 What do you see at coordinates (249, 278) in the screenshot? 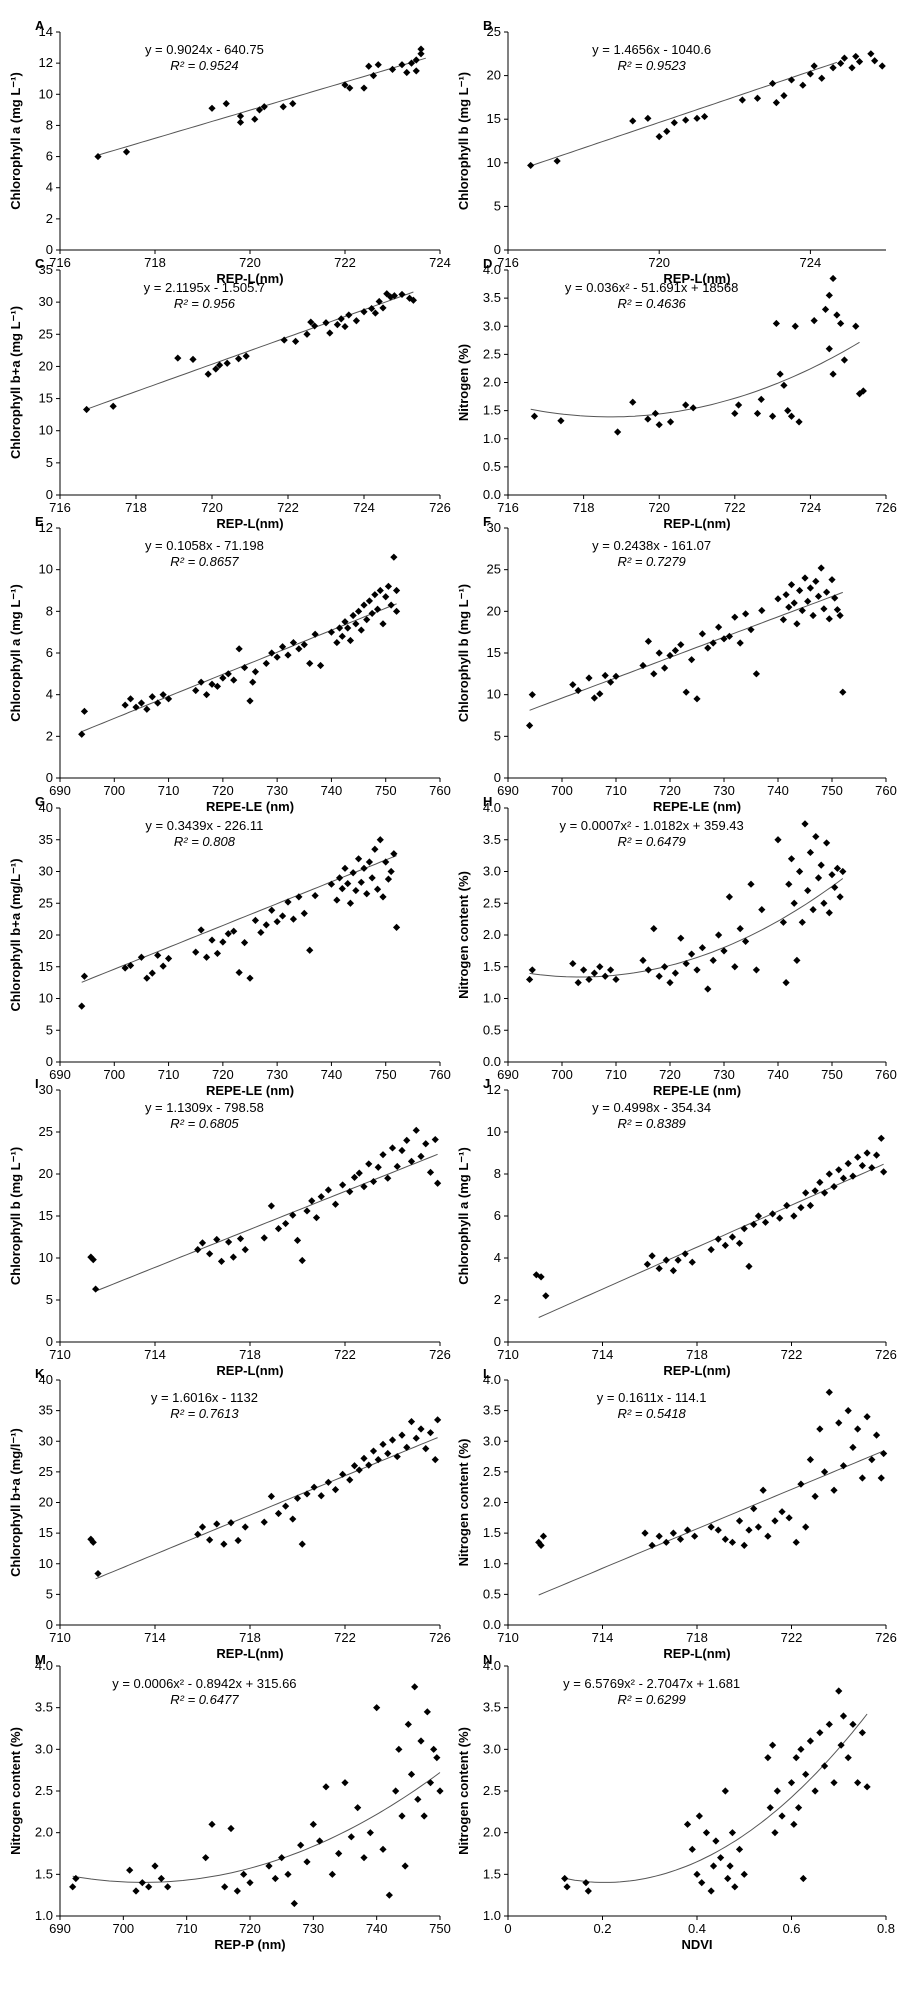
I see `x-axis-label: REP-L(nm)` at bounding box center [249, 278].